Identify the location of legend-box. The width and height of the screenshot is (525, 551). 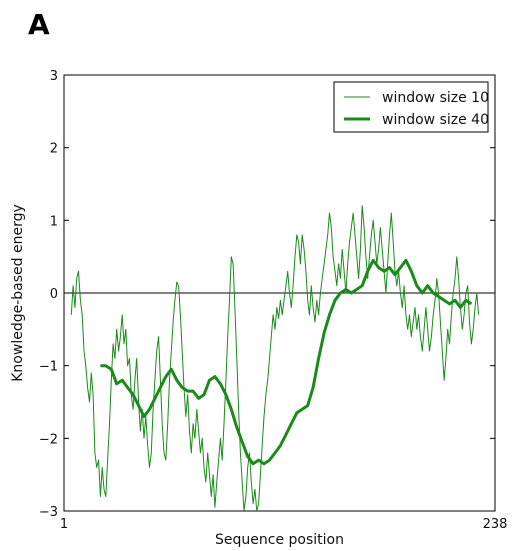
(411, 107).